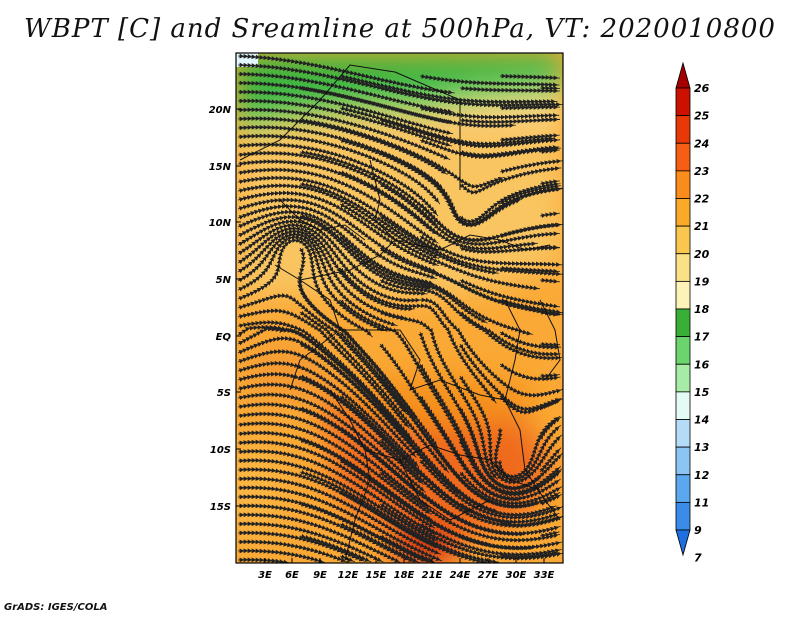  I want to click on colorbar-label: 13, so click(702, 447).